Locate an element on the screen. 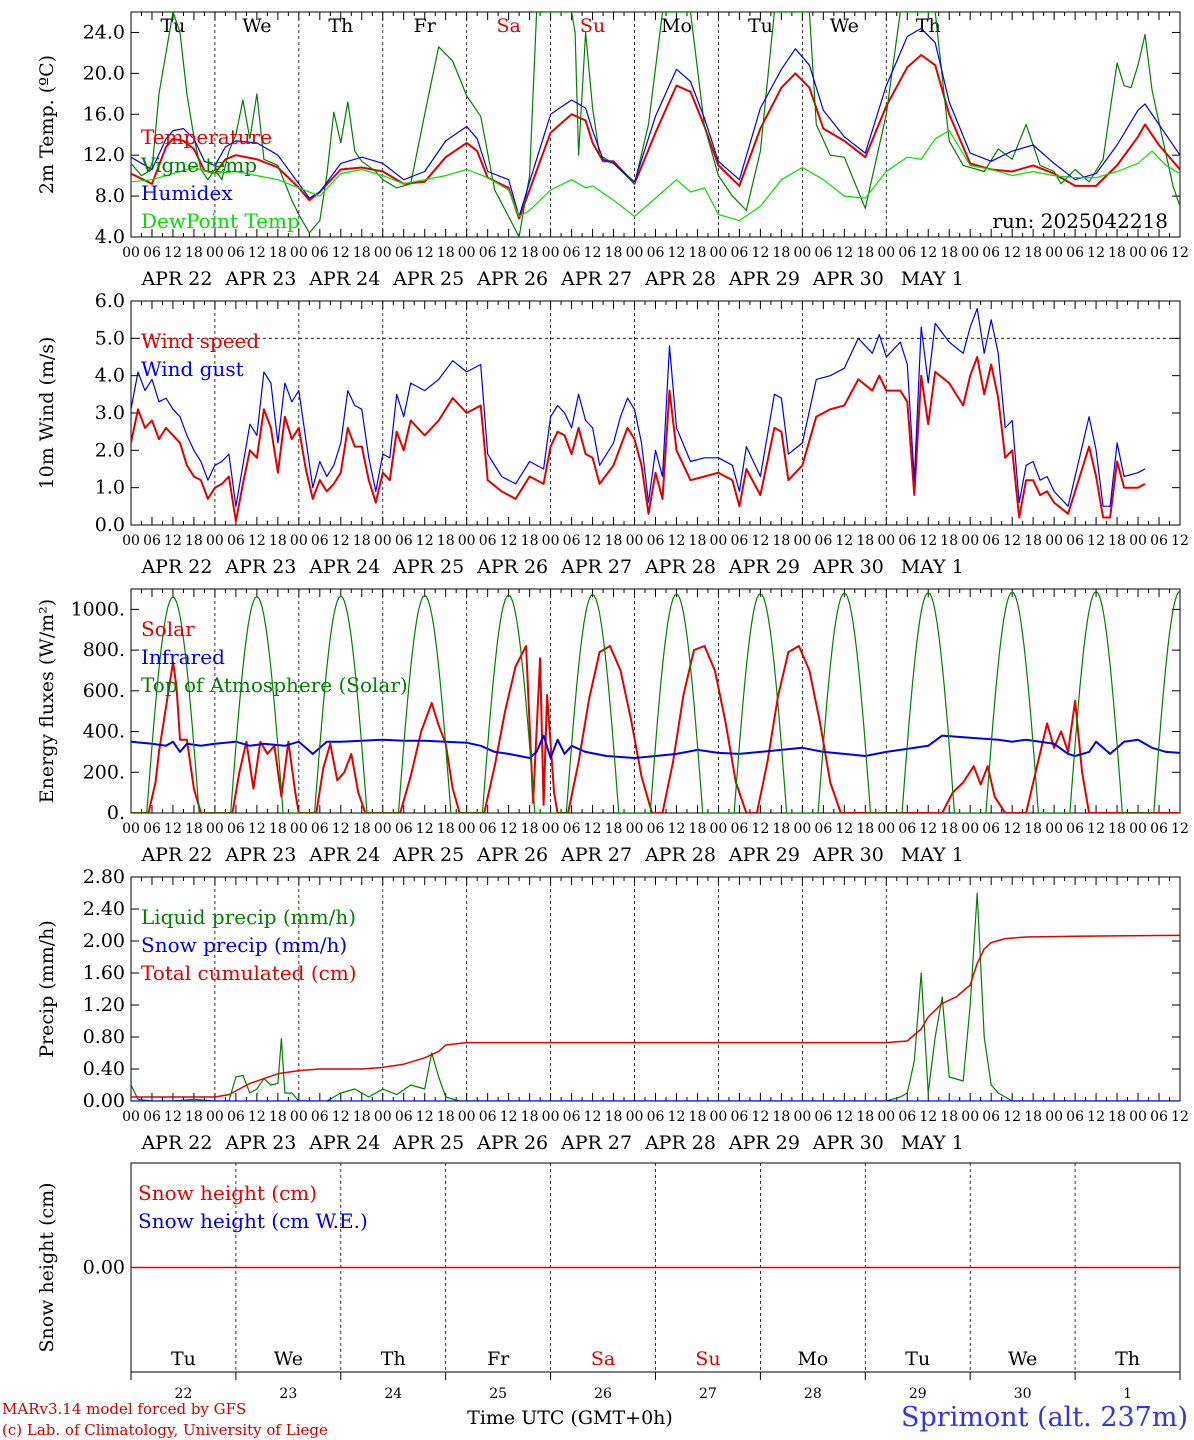 The height and width of the screenshot is (1440, 1194). y-tick-label: 8.0 is located at coordinates (110, 196).